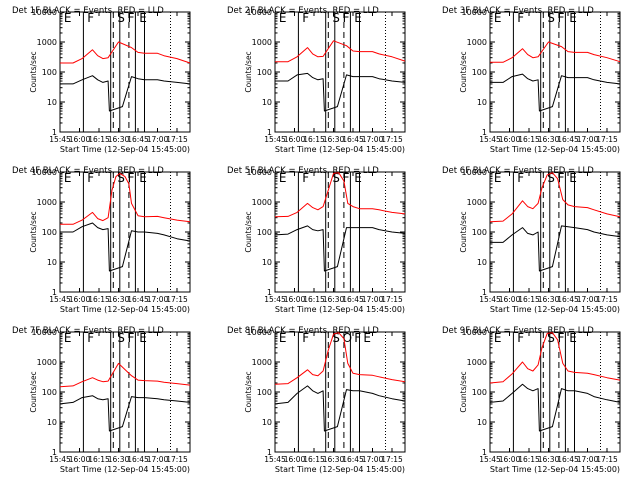 The width and height of the screenshot is (640, 480). I want to click on panel-title: Det 4F BLACK = Events, RED = LLD, so click(88, 171).